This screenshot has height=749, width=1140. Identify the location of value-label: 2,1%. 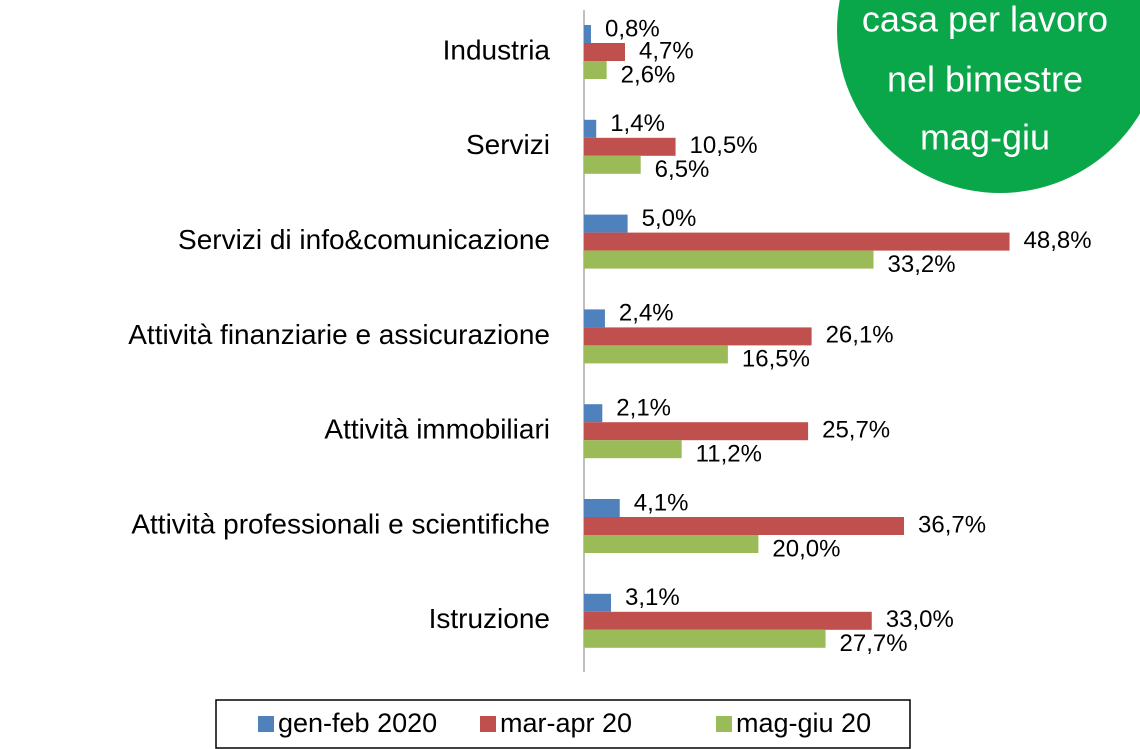
(643, 408).